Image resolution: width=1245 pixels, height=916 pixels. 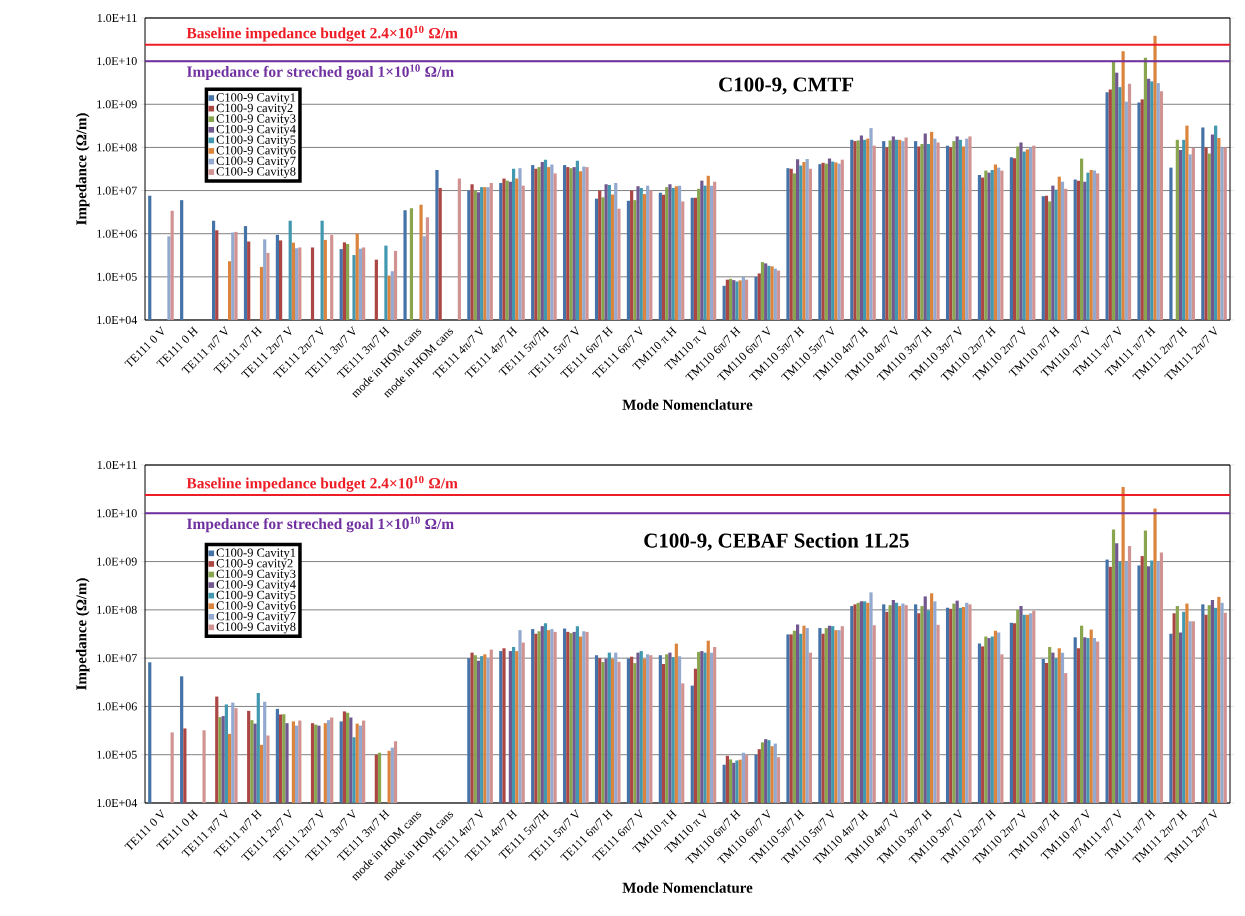 I want to click on text: C100-9, CMTF, so click(x=786, y=86).